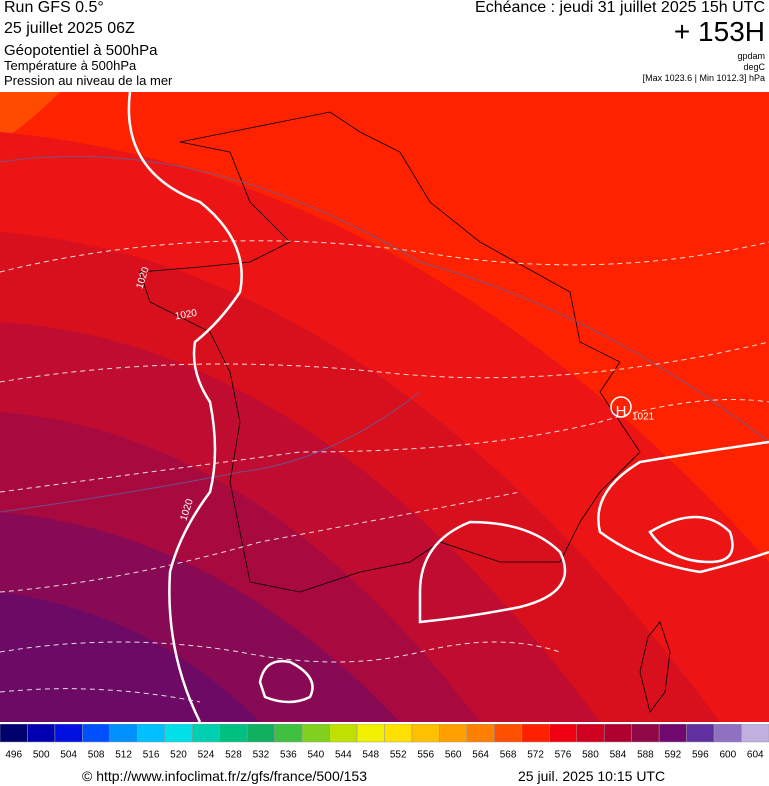 The height and width of the screenshot is (786, 769). I want to click on colorbar-label: 512, so click(123, 755).